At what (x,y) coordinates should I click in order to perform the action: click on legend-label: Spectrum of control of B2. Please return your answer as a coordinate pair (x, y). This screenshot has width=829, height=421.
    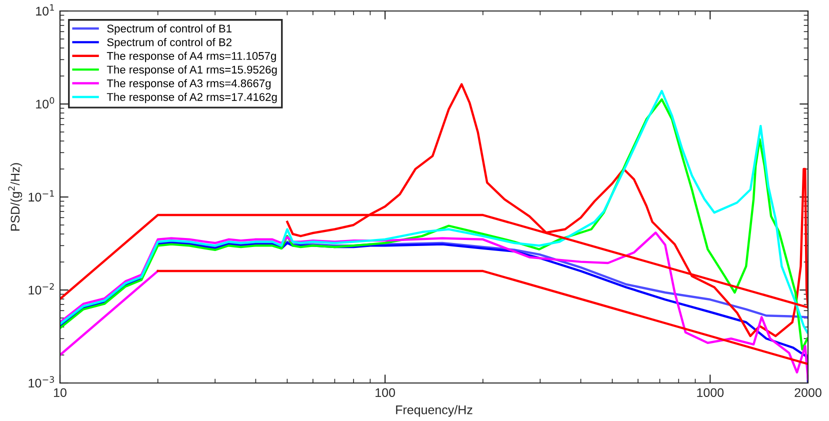
    Looking at the image, I should click on (169, 43).